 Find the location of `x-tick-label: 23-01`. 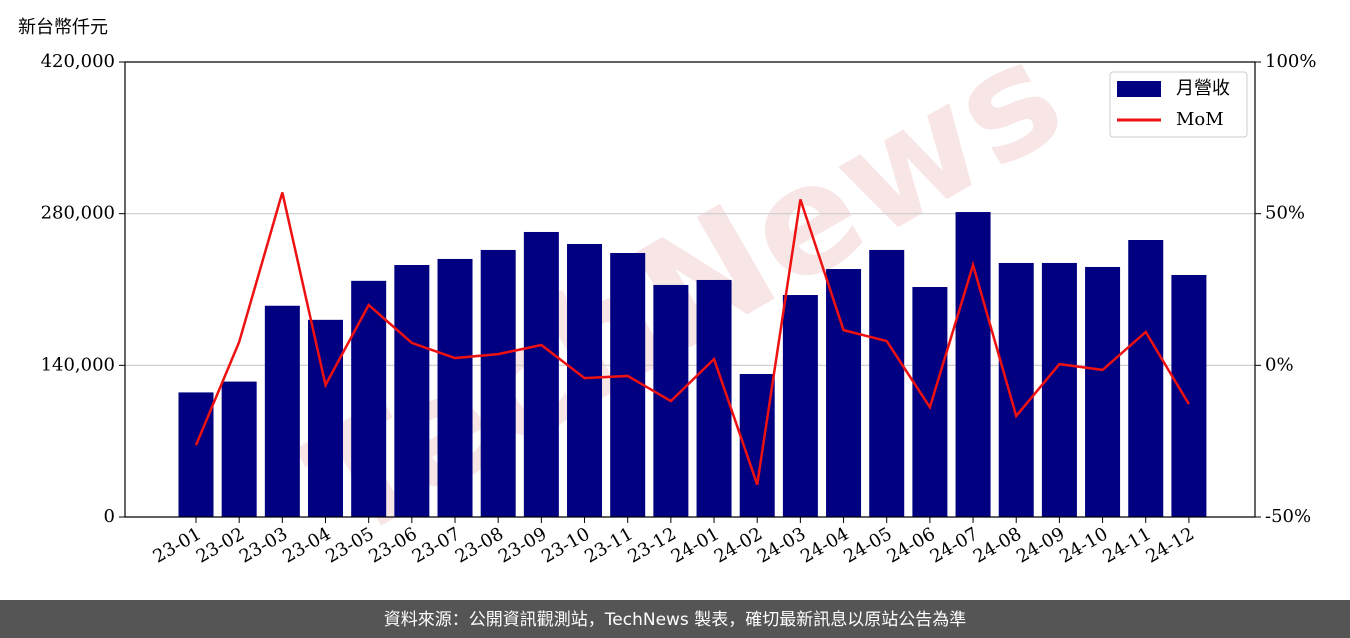

x-tick-label: 23-01 is located at coordinates (177, 545).